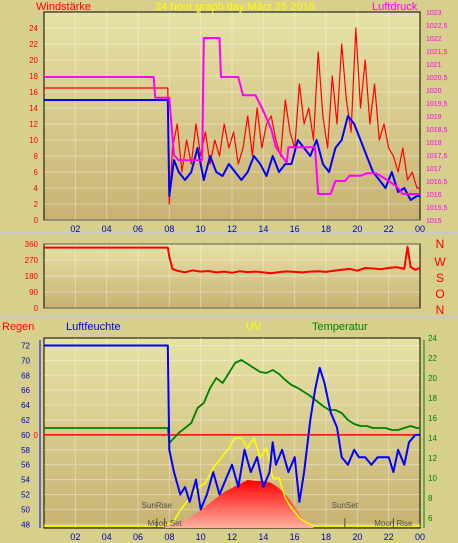 This screenshot has width=458, height=543. I want to click on time-axis-1: 02 04 06 08 10 12 14 16 18 20 22 00, so click(247, 229).